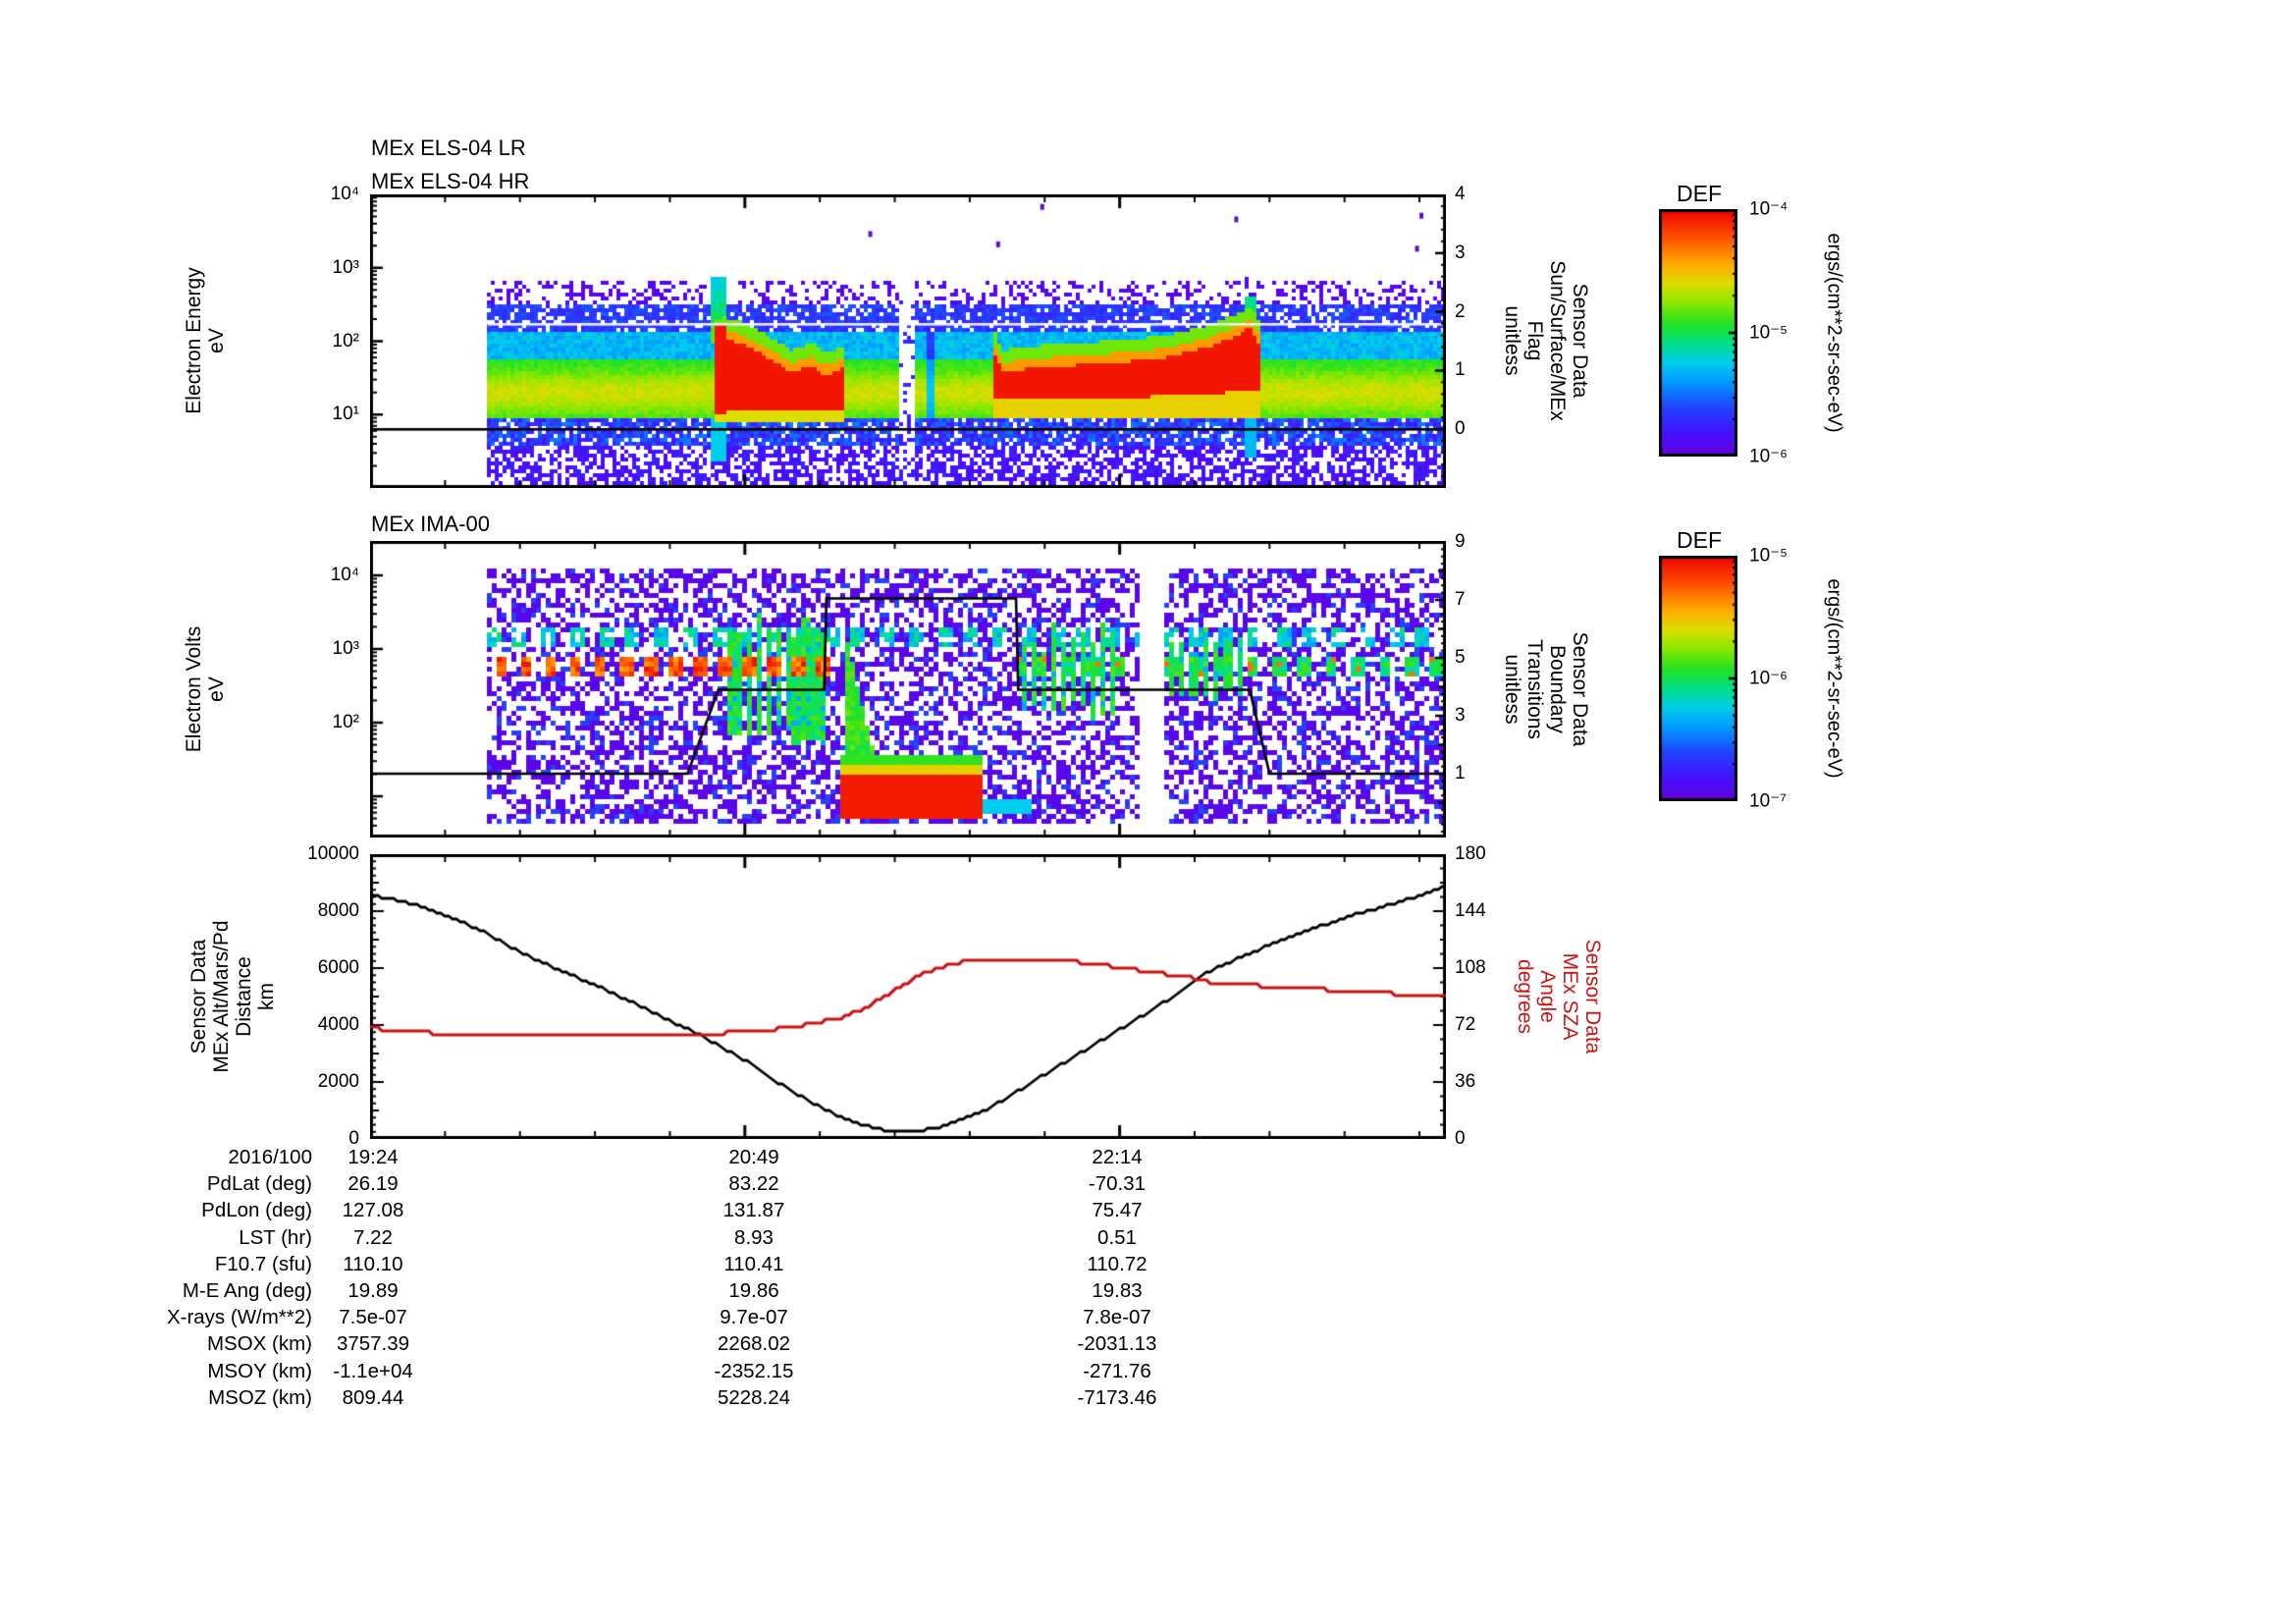  Describe the element at coordinates (344, 575) in the screenshot. I see `ima-ytick-label: 10⁴` at that location.